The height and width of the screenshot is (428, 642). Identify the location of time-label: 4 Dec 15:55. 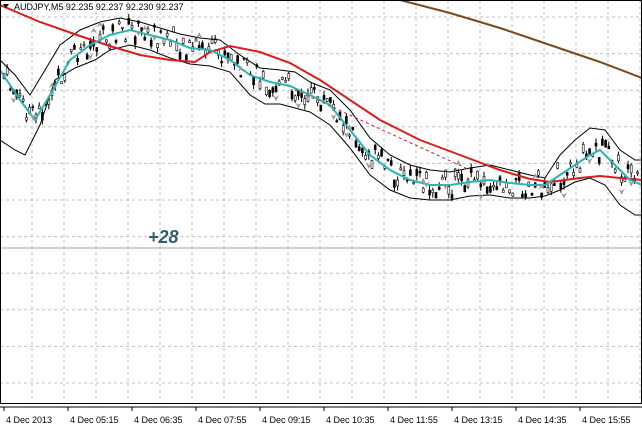
(606, 420).